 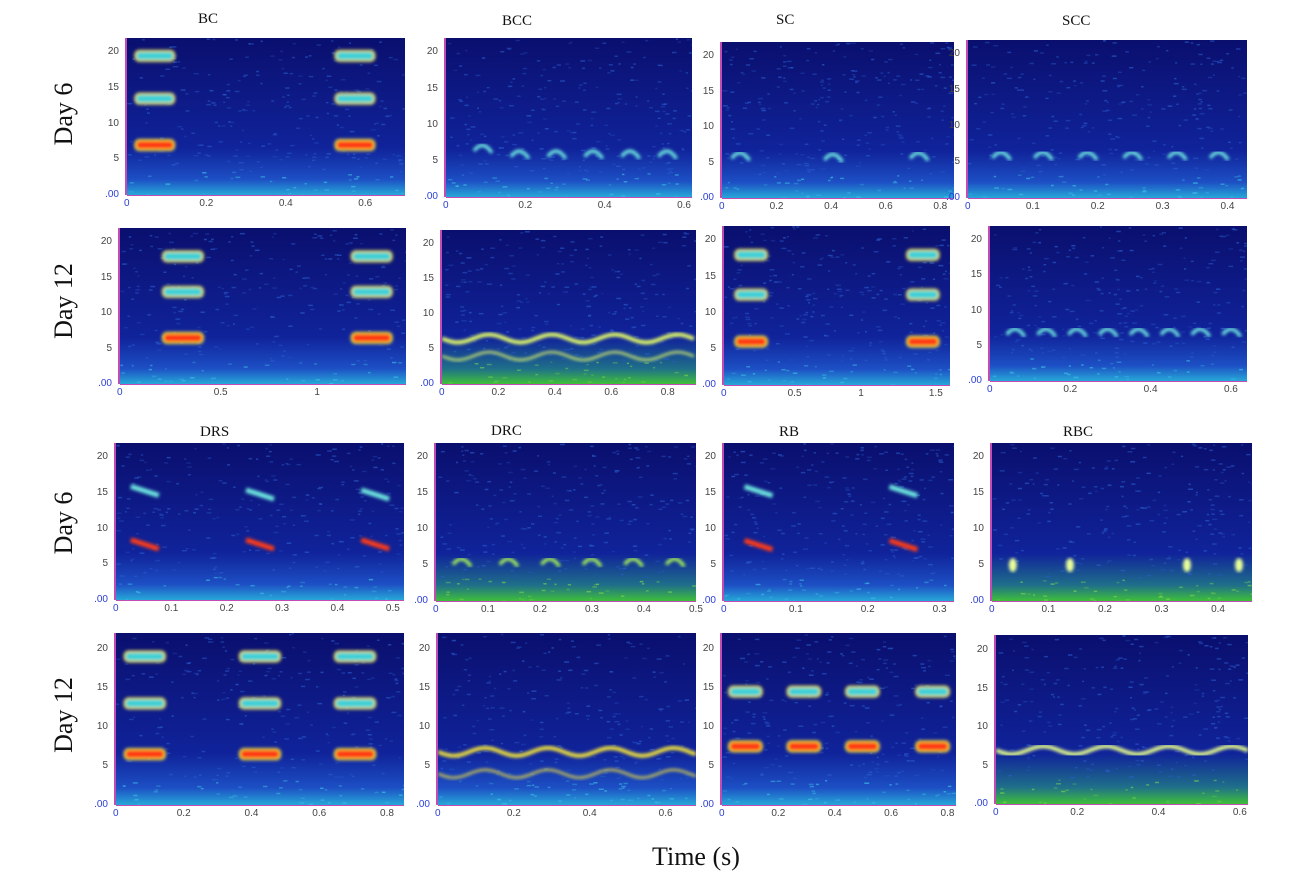 What do you see at coordinates (1032, 206) in the screenshot?
I see `x-tick-label: 0.1` at bounding box center [1032, 206].